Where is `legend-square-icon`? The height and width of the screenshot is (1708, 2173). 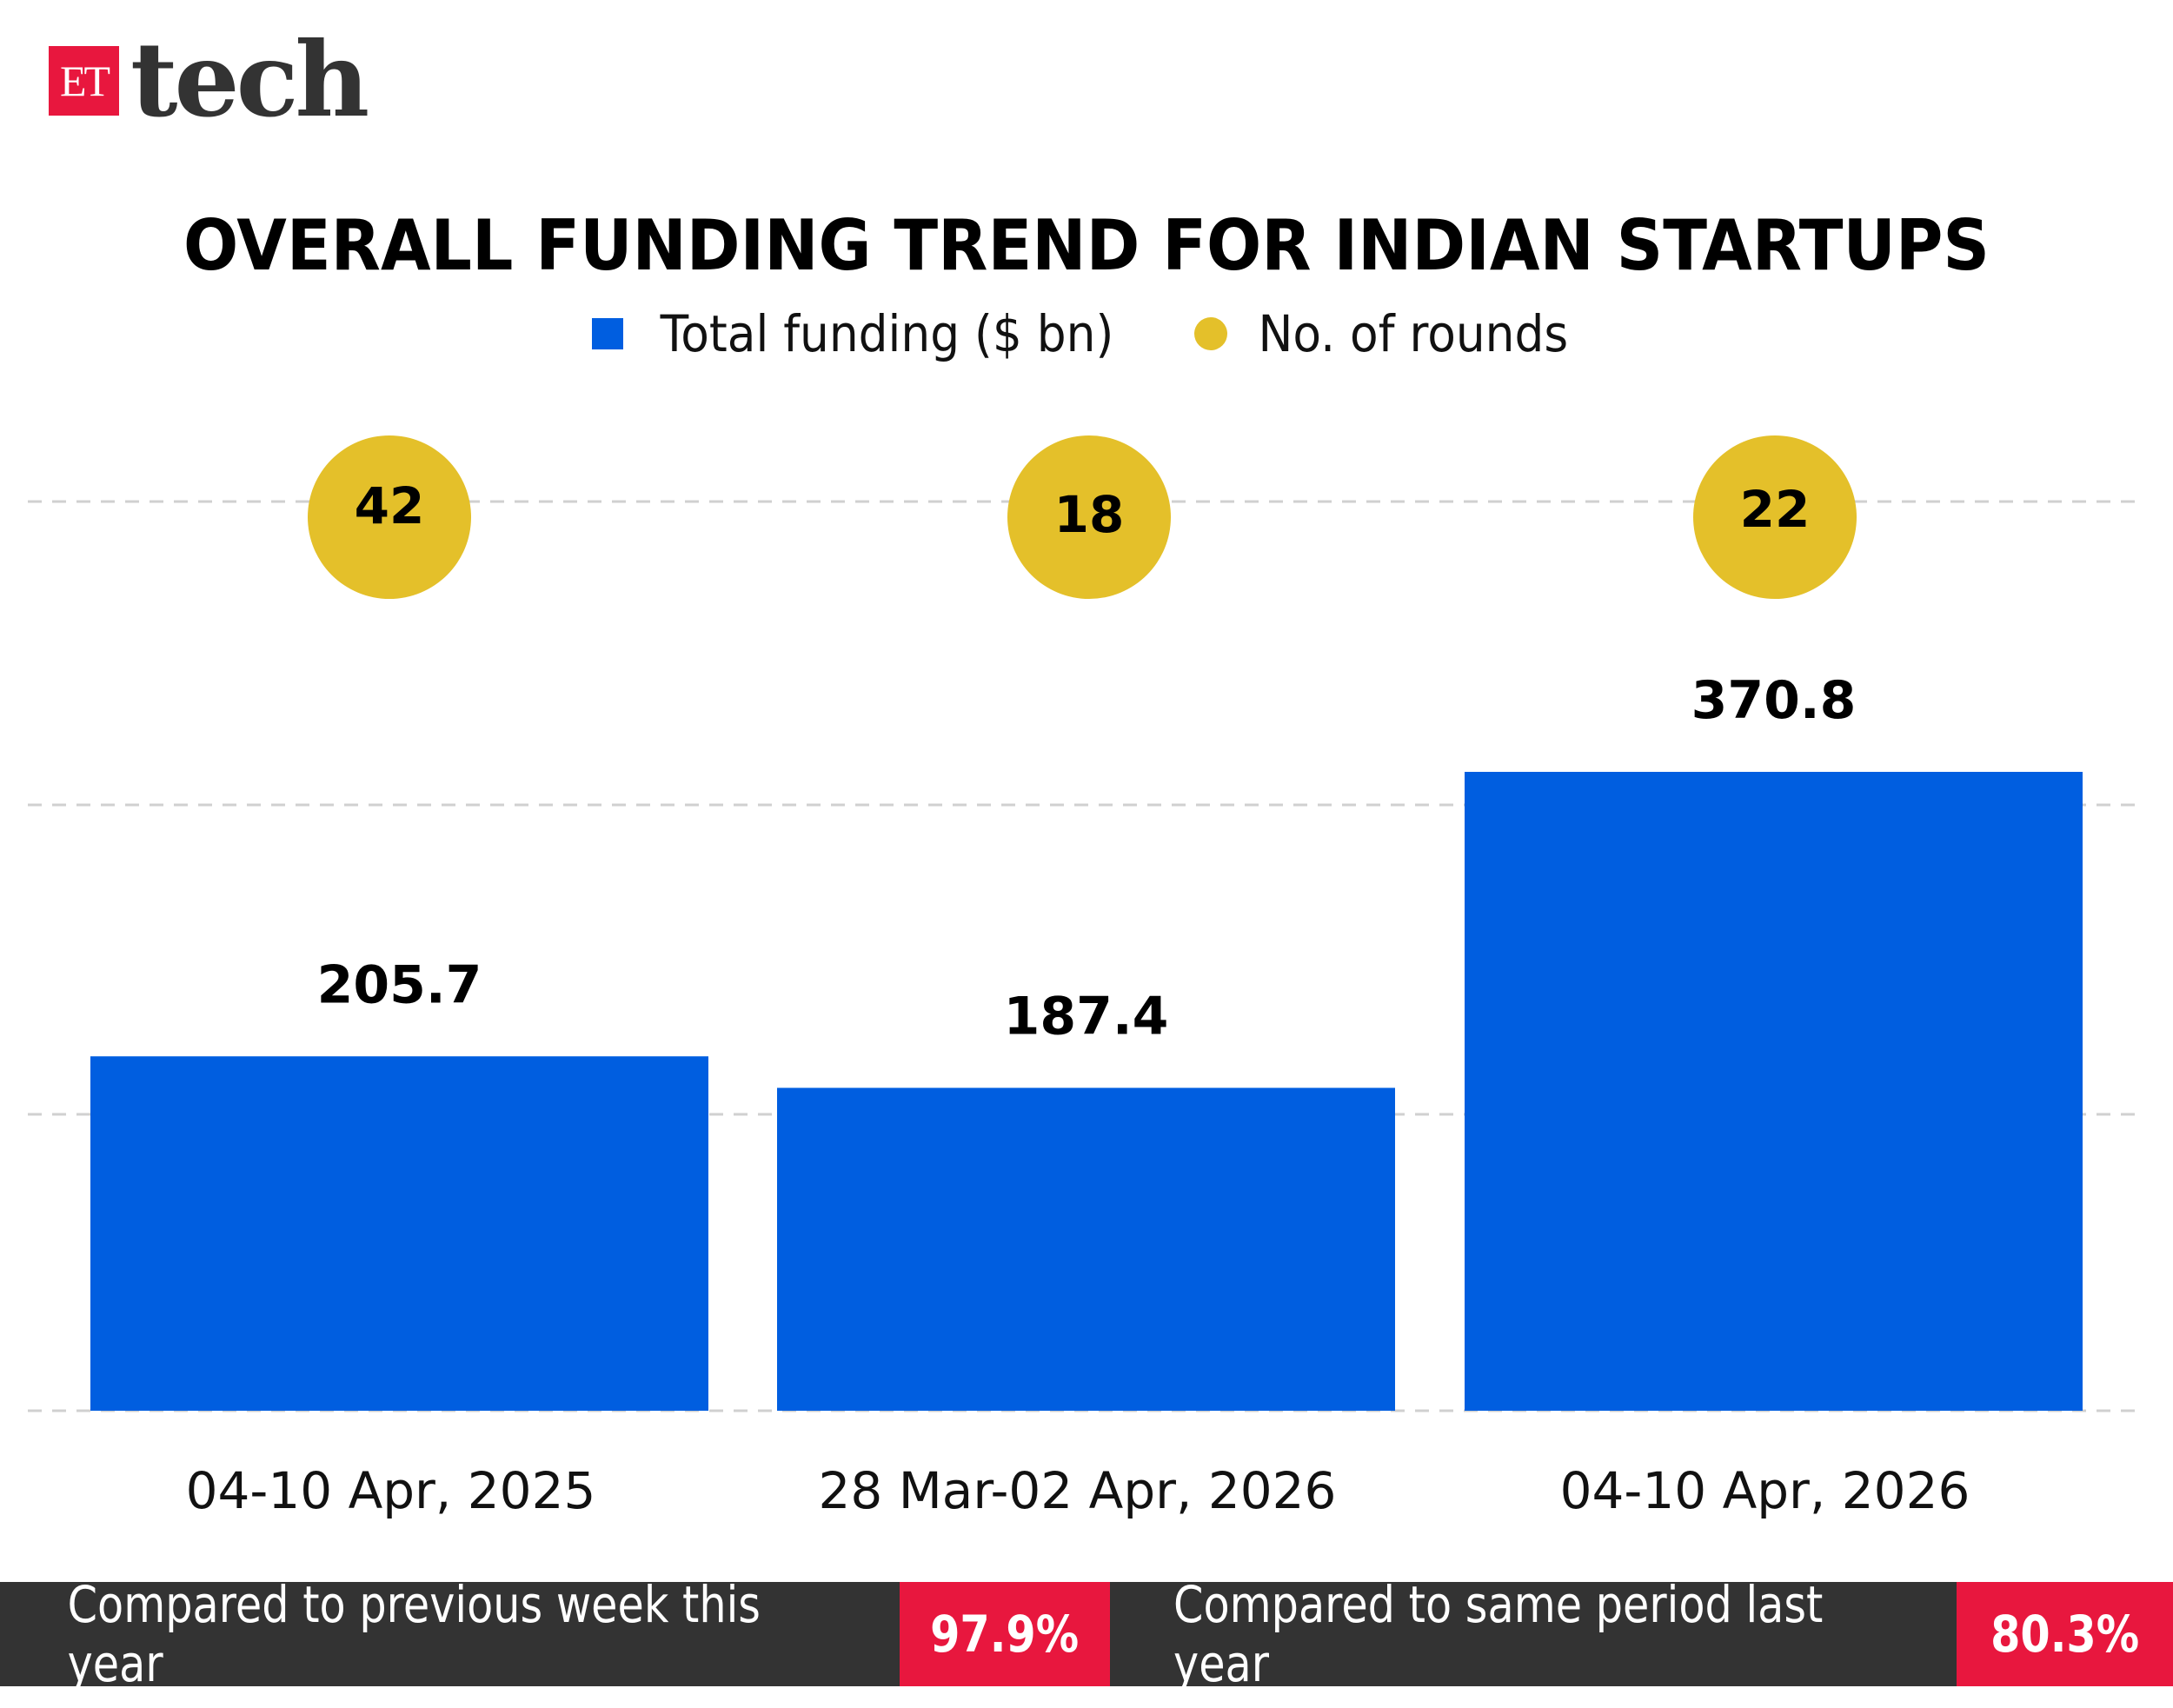
legend-square-icon is located at coordinates (607, 333).